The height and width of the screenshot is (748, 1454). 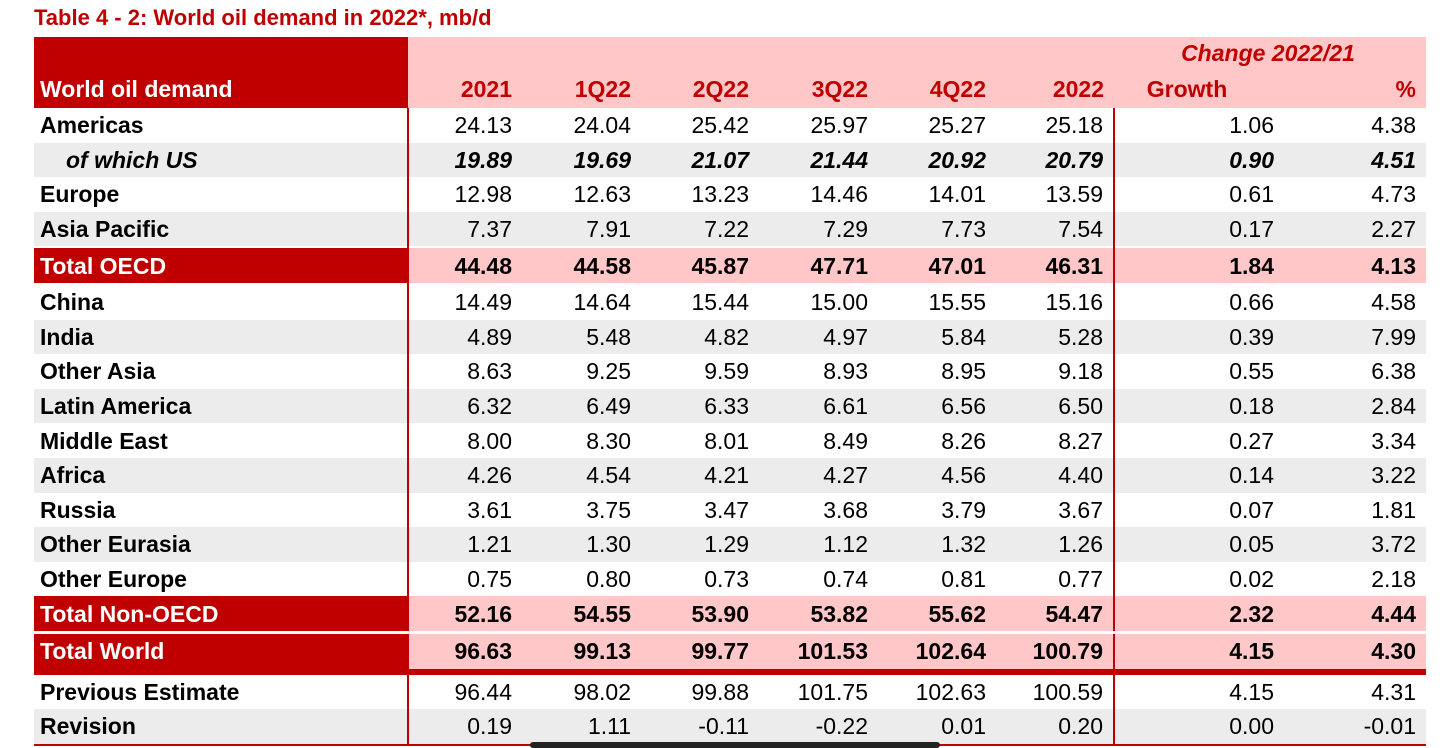 I want to click on cell-3q22: 53.82, so click(x=818, y=615).